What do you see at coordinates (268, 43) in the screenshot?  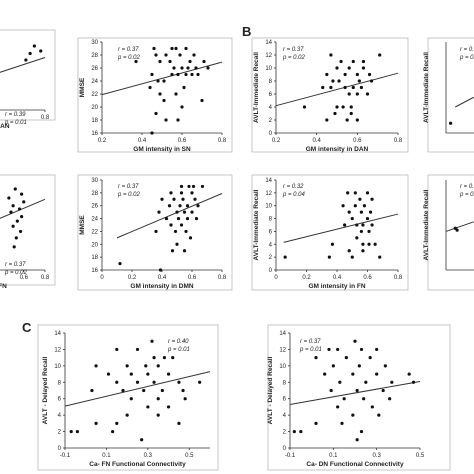 I see `y-tick-label: 14` at bounding box center [268, 43].